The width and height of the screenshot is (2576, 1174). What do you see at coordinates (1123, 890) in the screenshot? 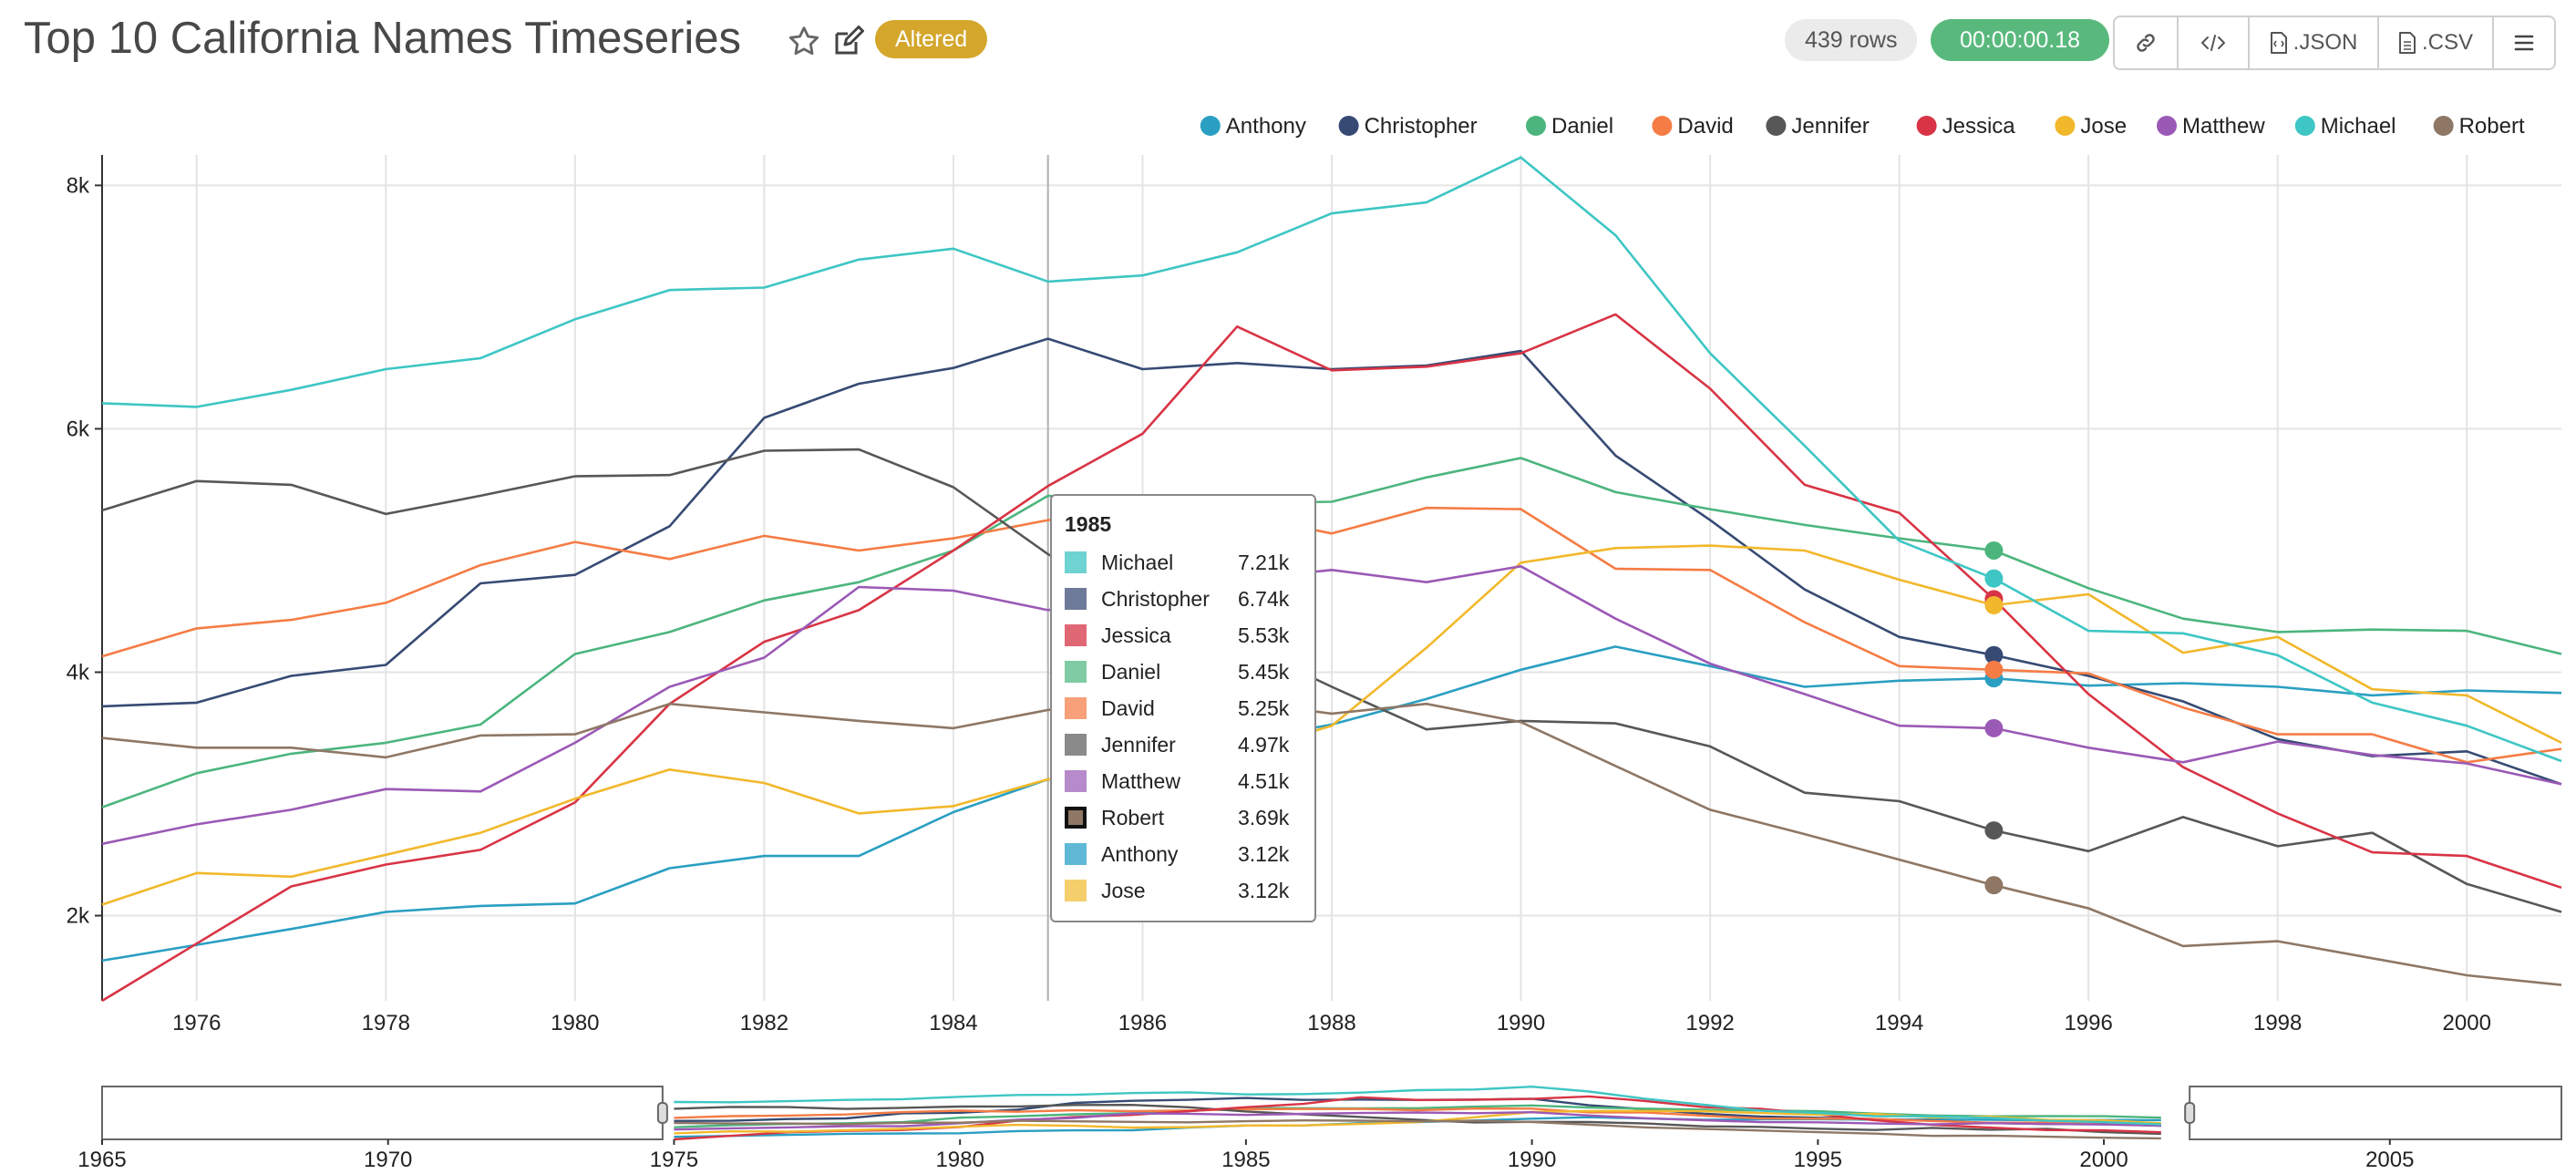
I see `tooltip-series-name: Jose` at bounding box center [1123, 890].